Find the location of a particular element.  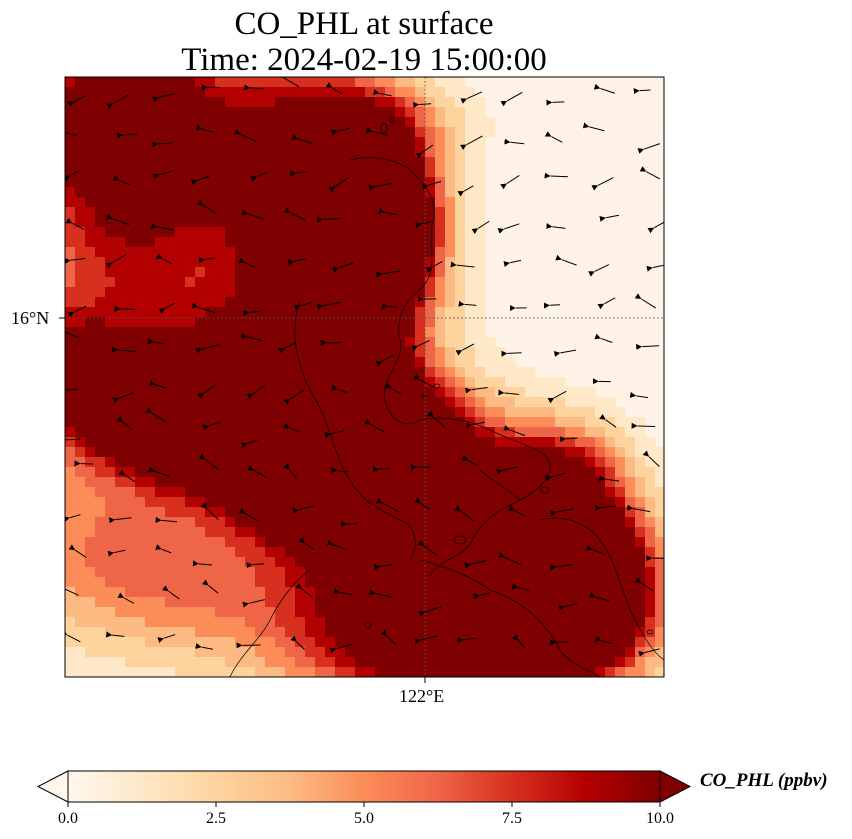

colorbar-tick-label: 5.0 is located at coordinates (364, 818).